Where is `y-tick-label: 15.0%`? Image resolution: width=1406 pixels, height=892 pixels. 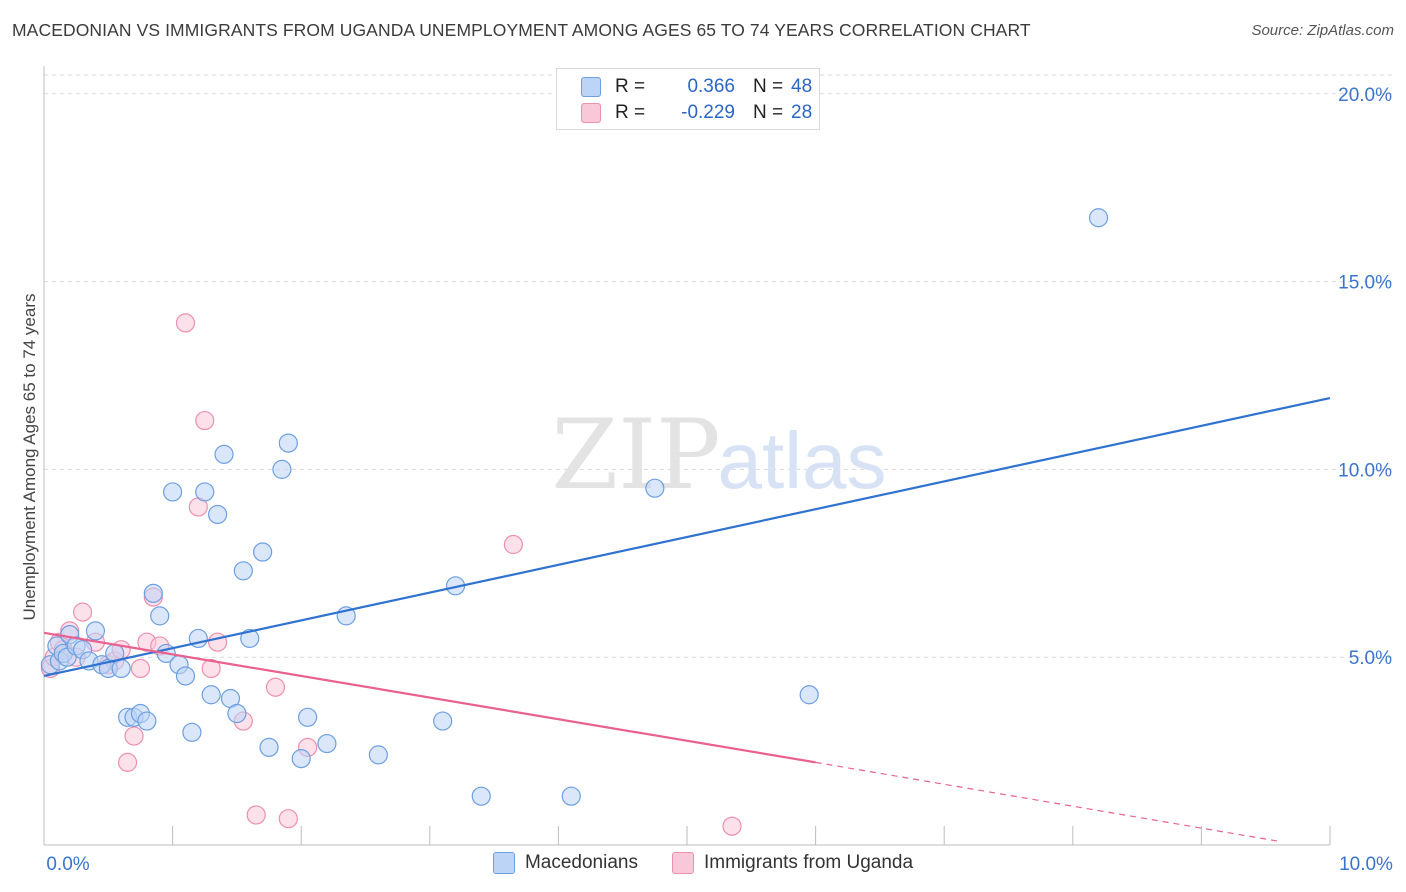
y-tick-label: 15.0% is located at coordinates (1365, 283).